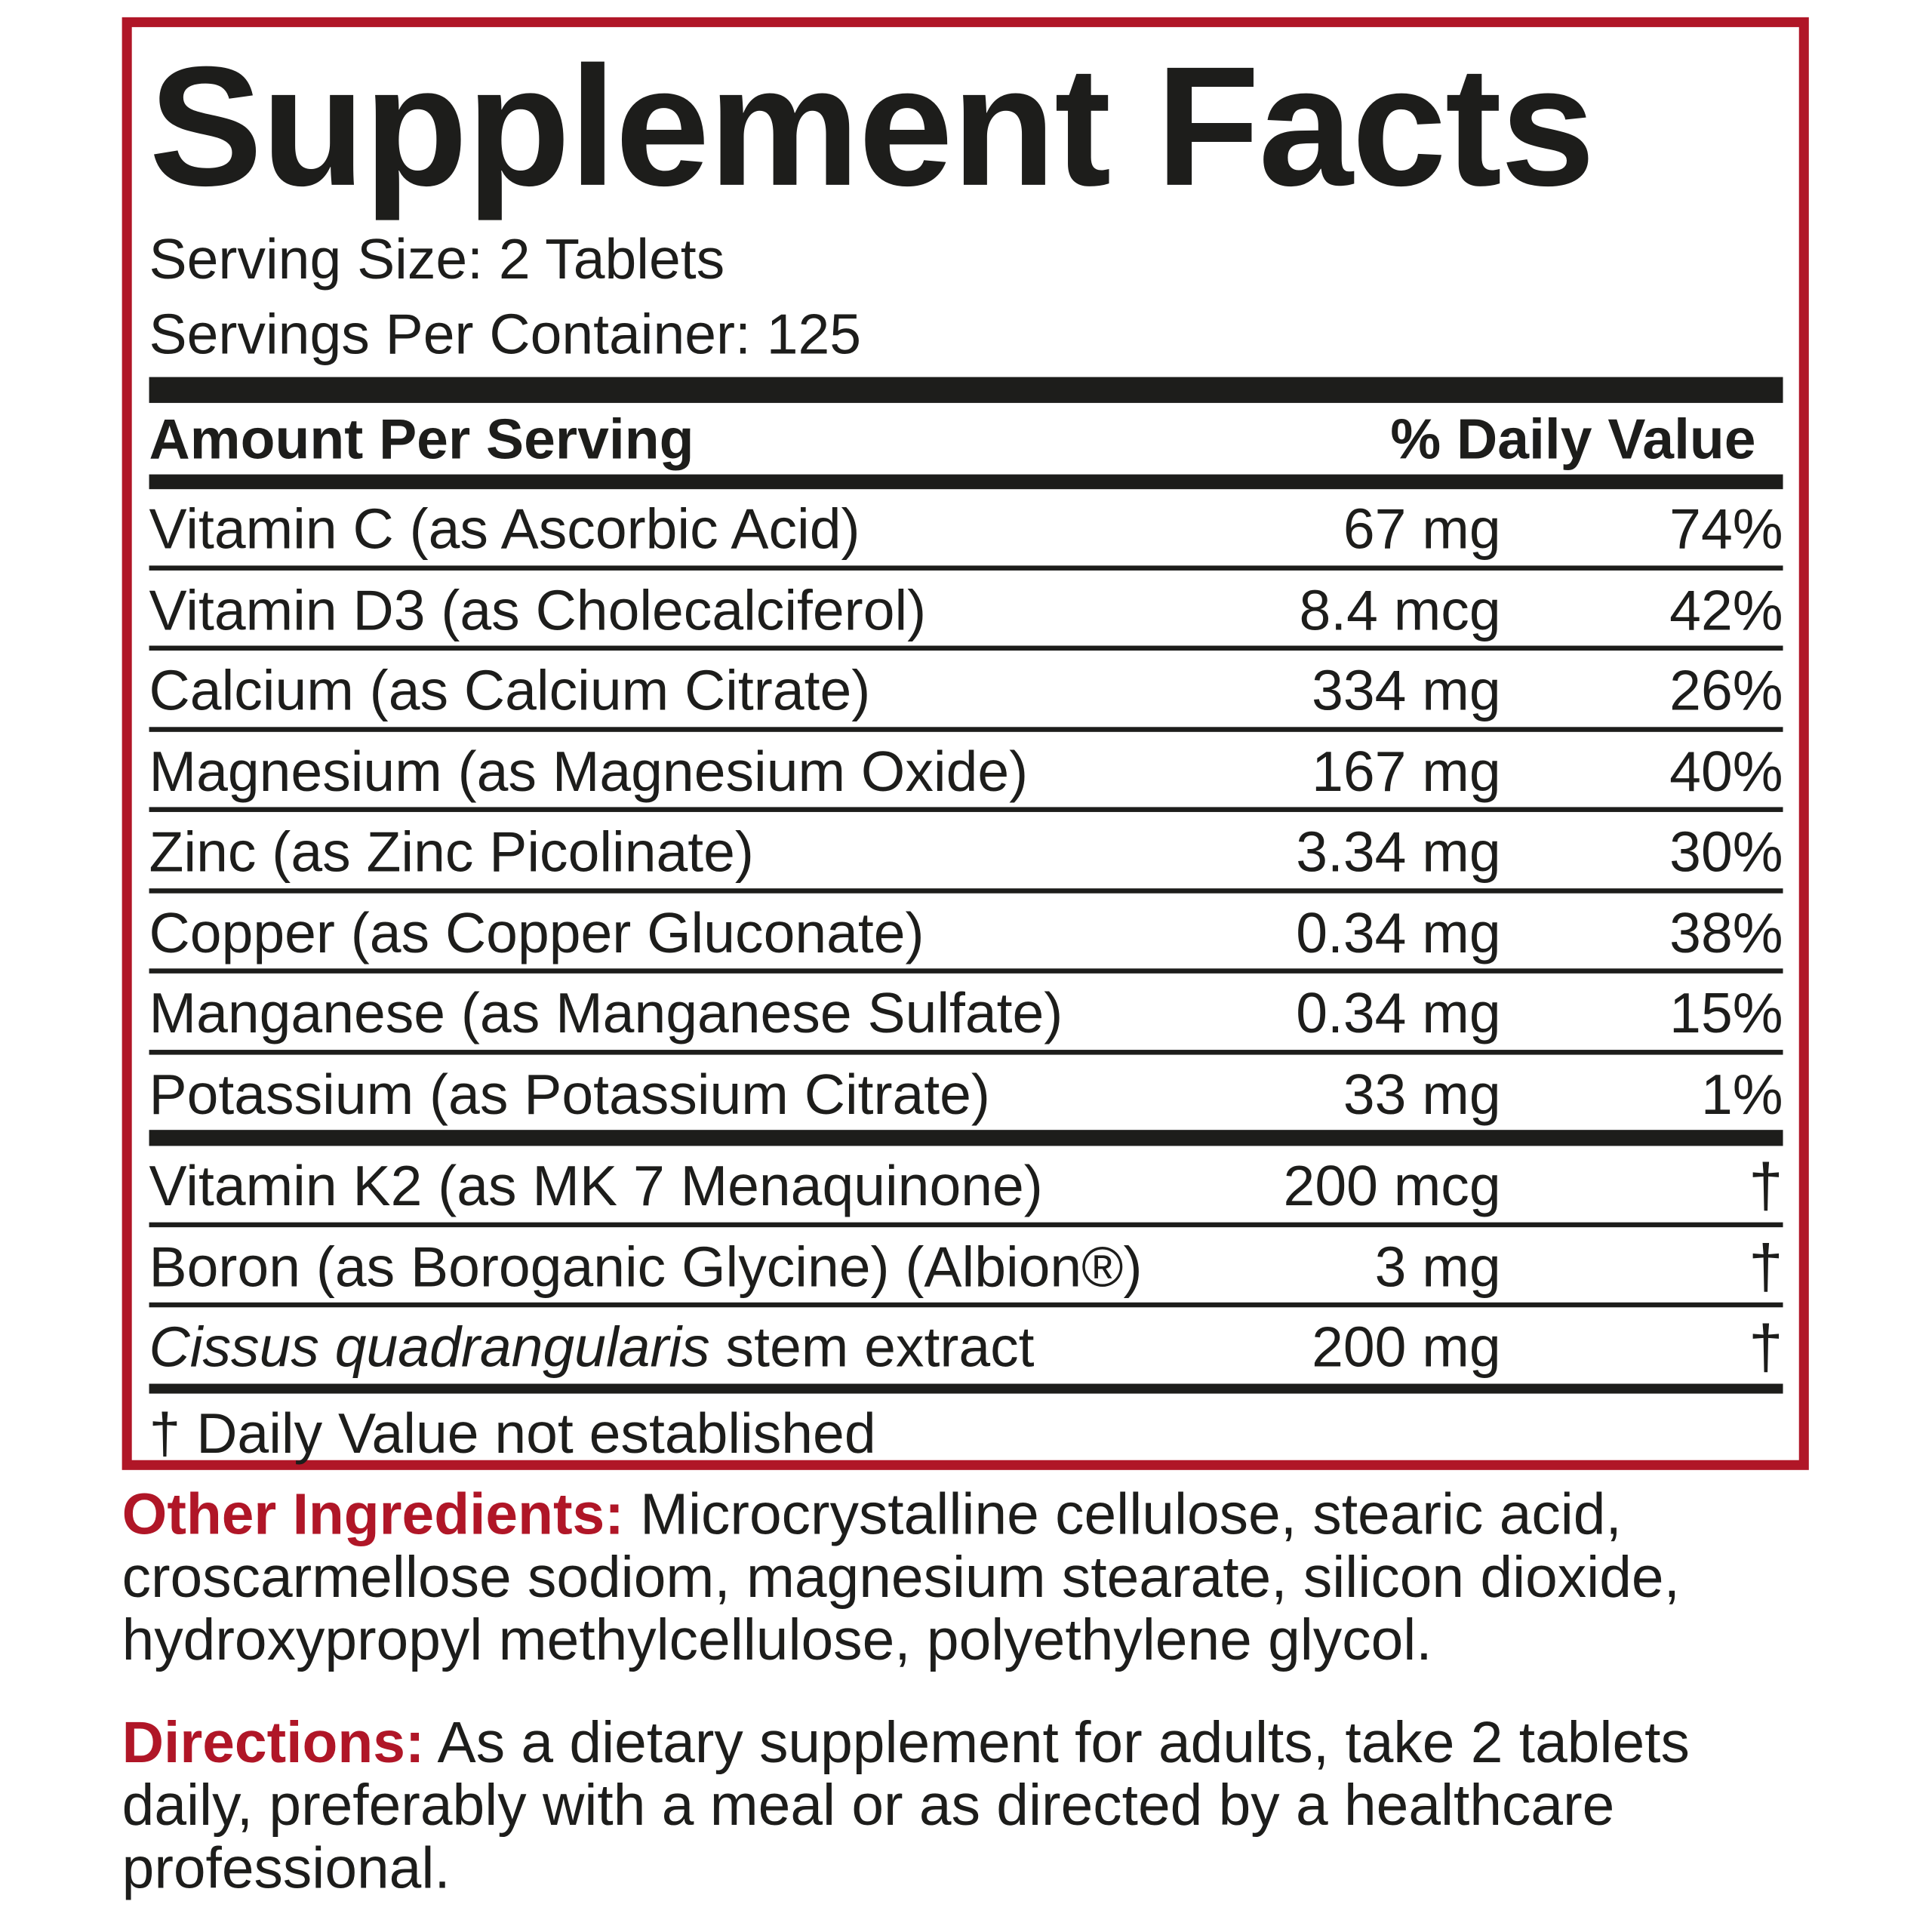 The height and width of the screenshot is (1932, 1932). I want to click on nutrient-name: Zinc (as Zinc Picolinate), so click(451, 851).